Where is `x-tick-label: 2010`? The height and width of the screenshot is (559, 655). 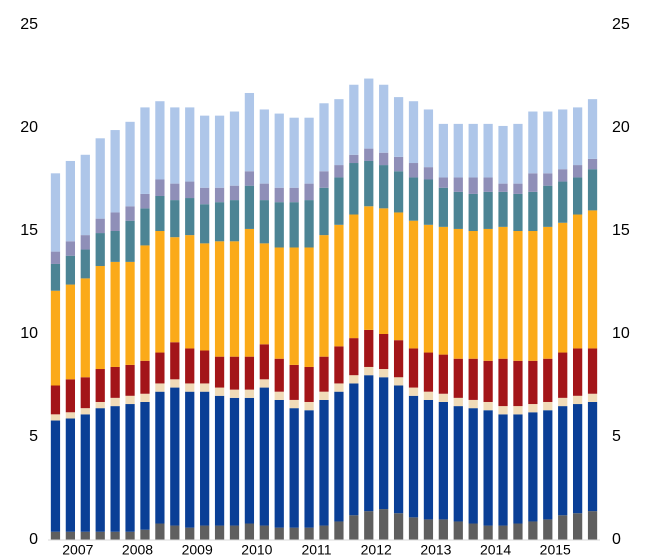 x-tick-label: 2010 is located at coordinates (256, 550).